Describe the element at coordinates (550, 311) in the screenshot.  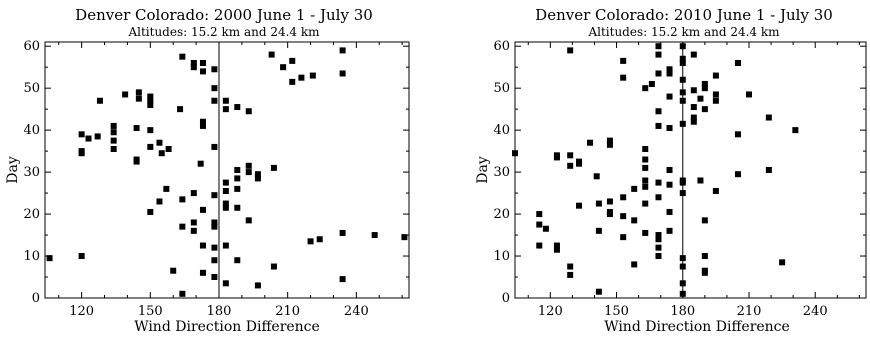
I see `x-tick-label: 120` at that location.